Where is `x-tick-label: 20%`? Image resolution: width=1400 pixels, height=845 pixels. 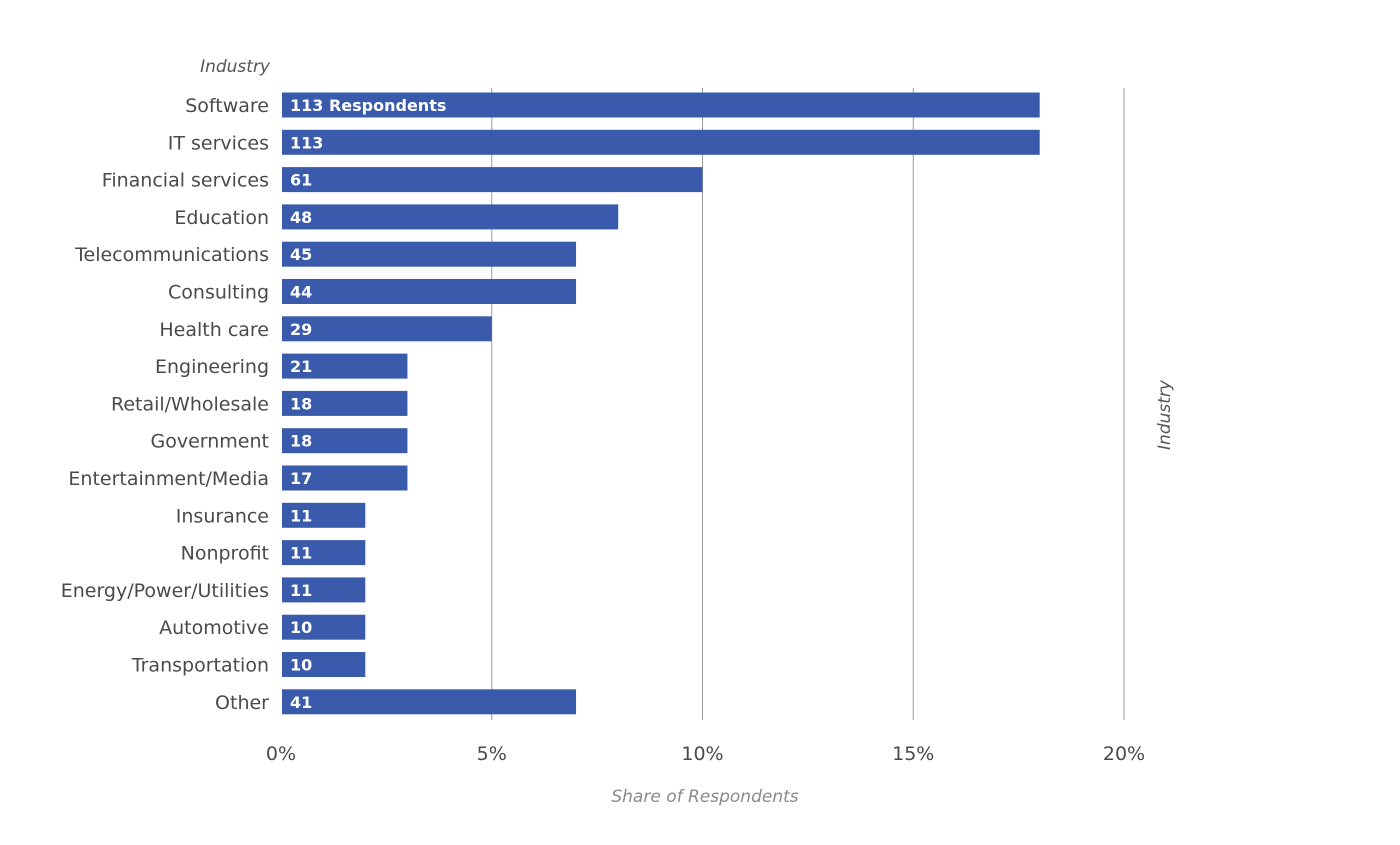
x-tick-label: 20% is located at coordinates (1124, 754).